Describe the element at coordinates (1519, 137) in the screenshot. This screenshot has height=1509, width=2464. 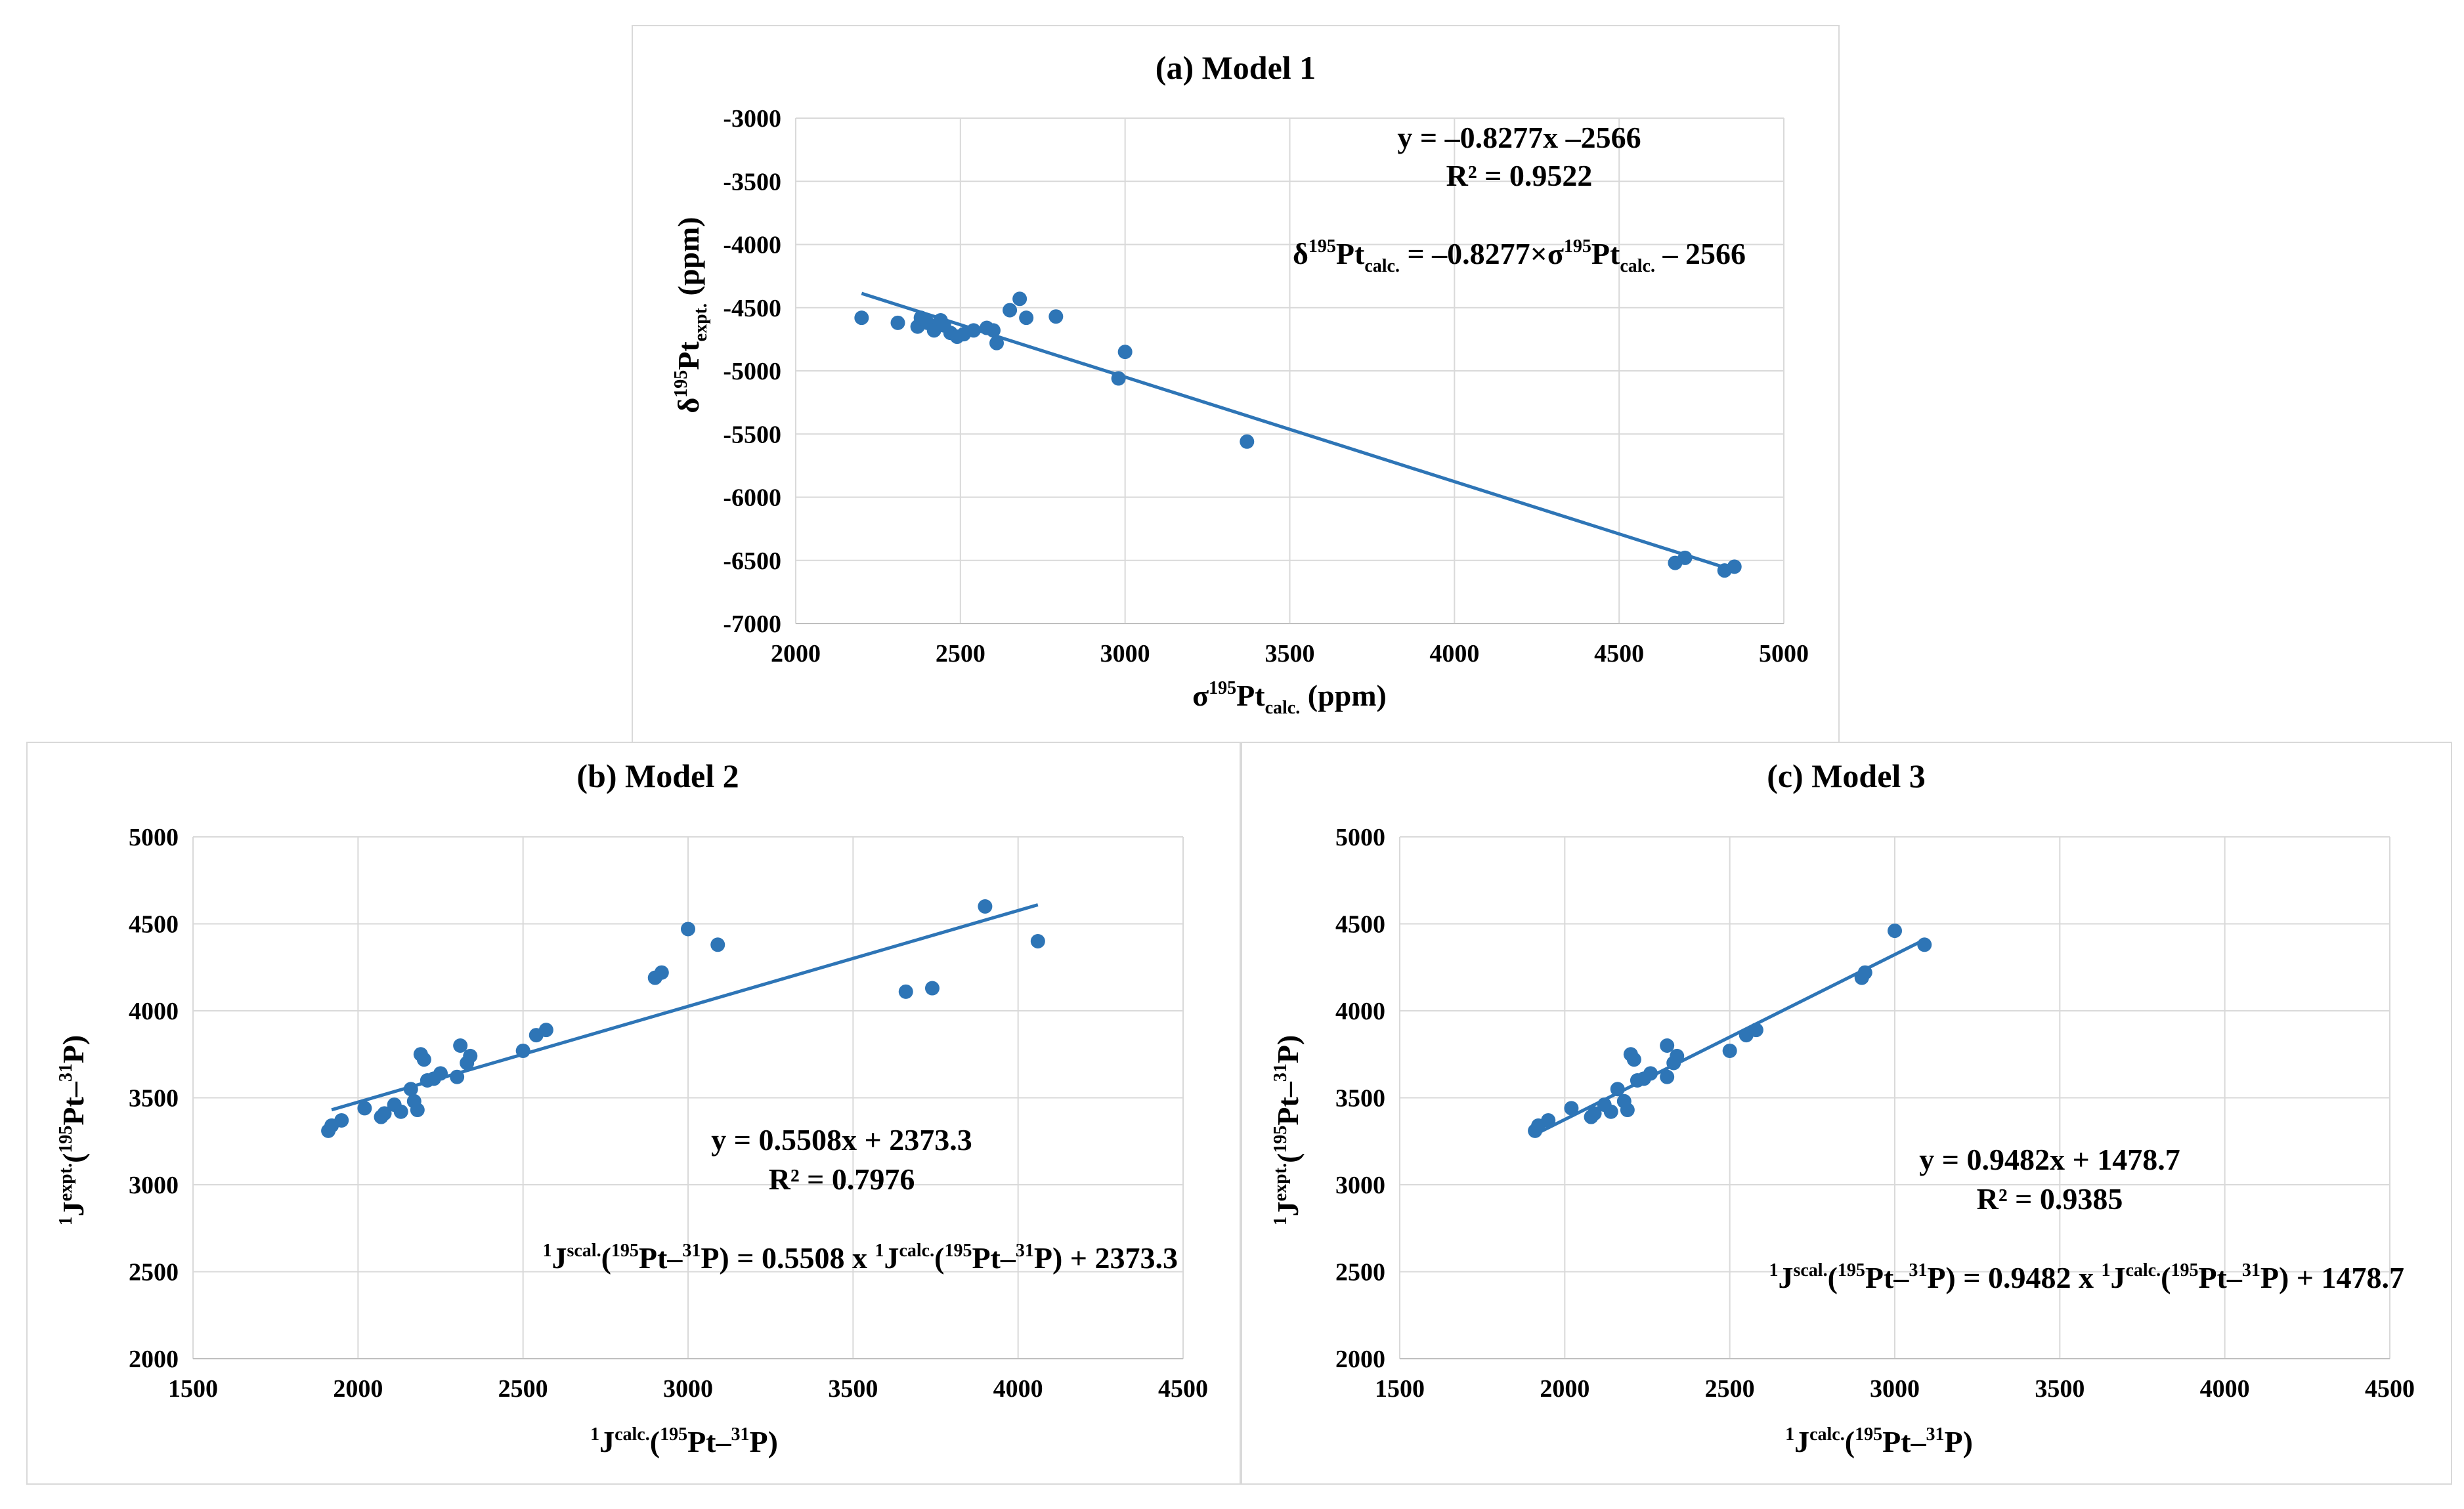
I see `regression-equation: y = –0.8277x –2566` at that location.